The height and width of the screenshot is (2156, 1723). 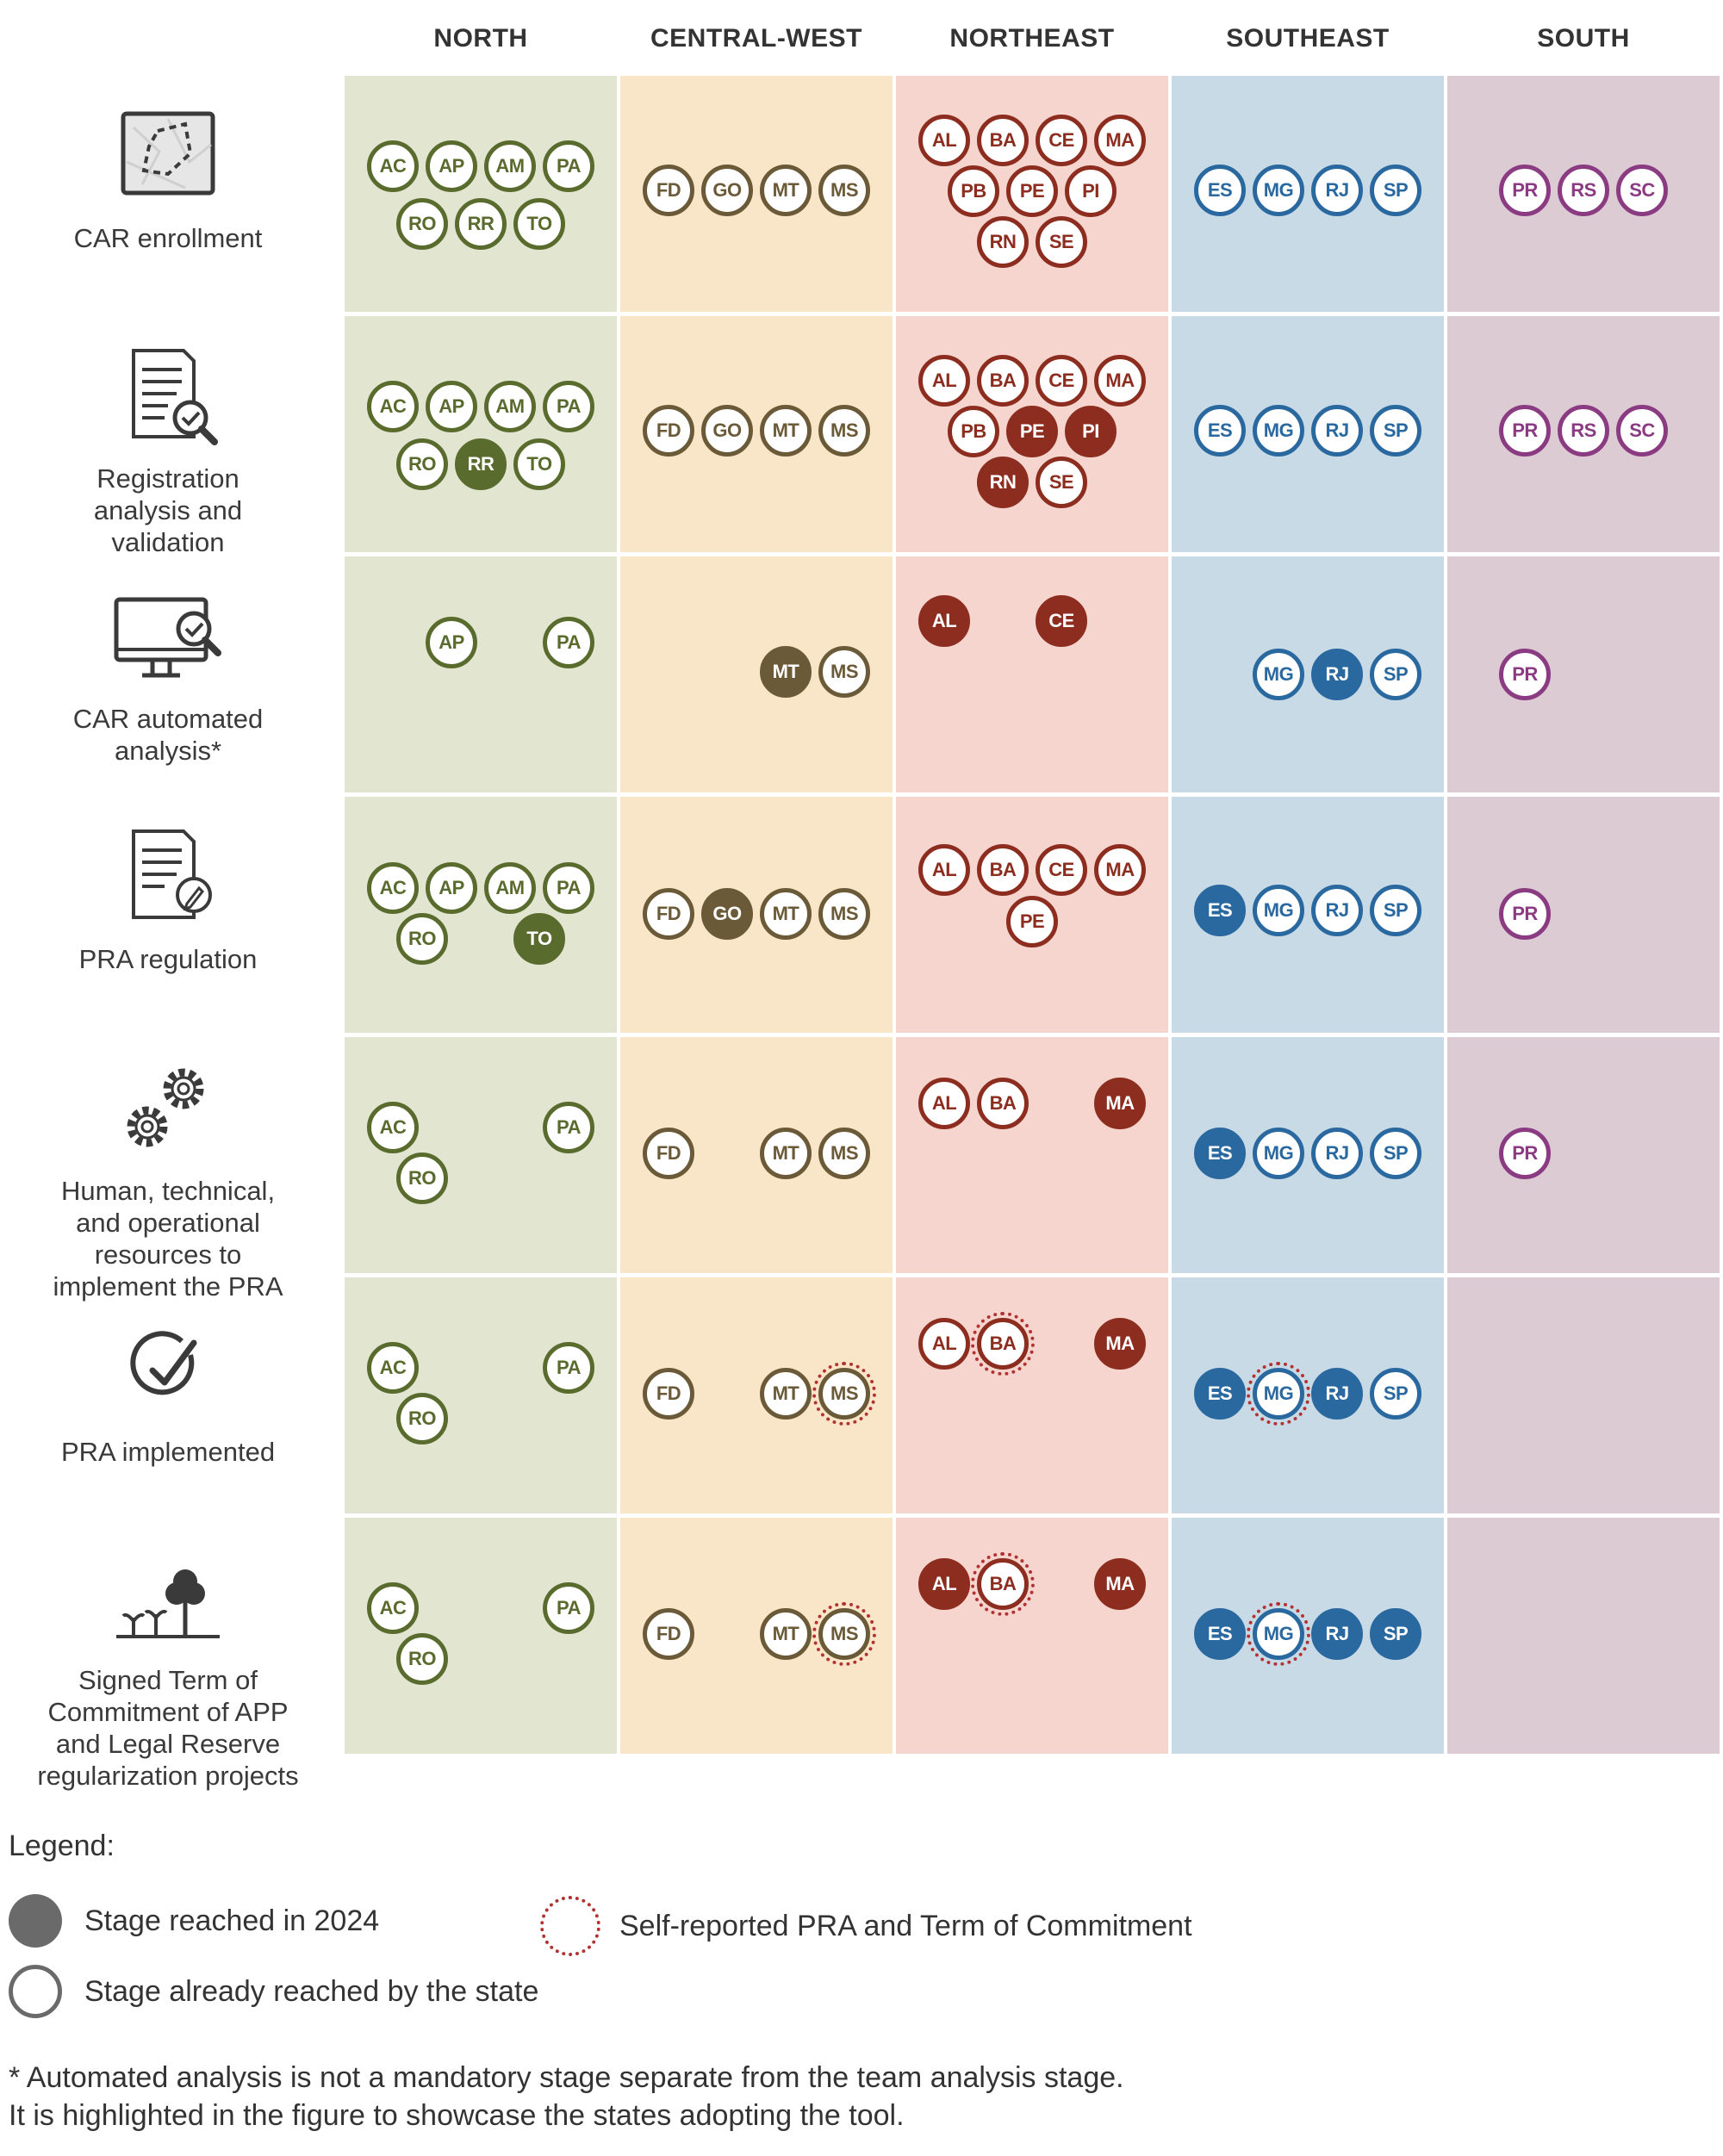 I want to click on state-badge-se: SE, so click(x=1062, y=242).